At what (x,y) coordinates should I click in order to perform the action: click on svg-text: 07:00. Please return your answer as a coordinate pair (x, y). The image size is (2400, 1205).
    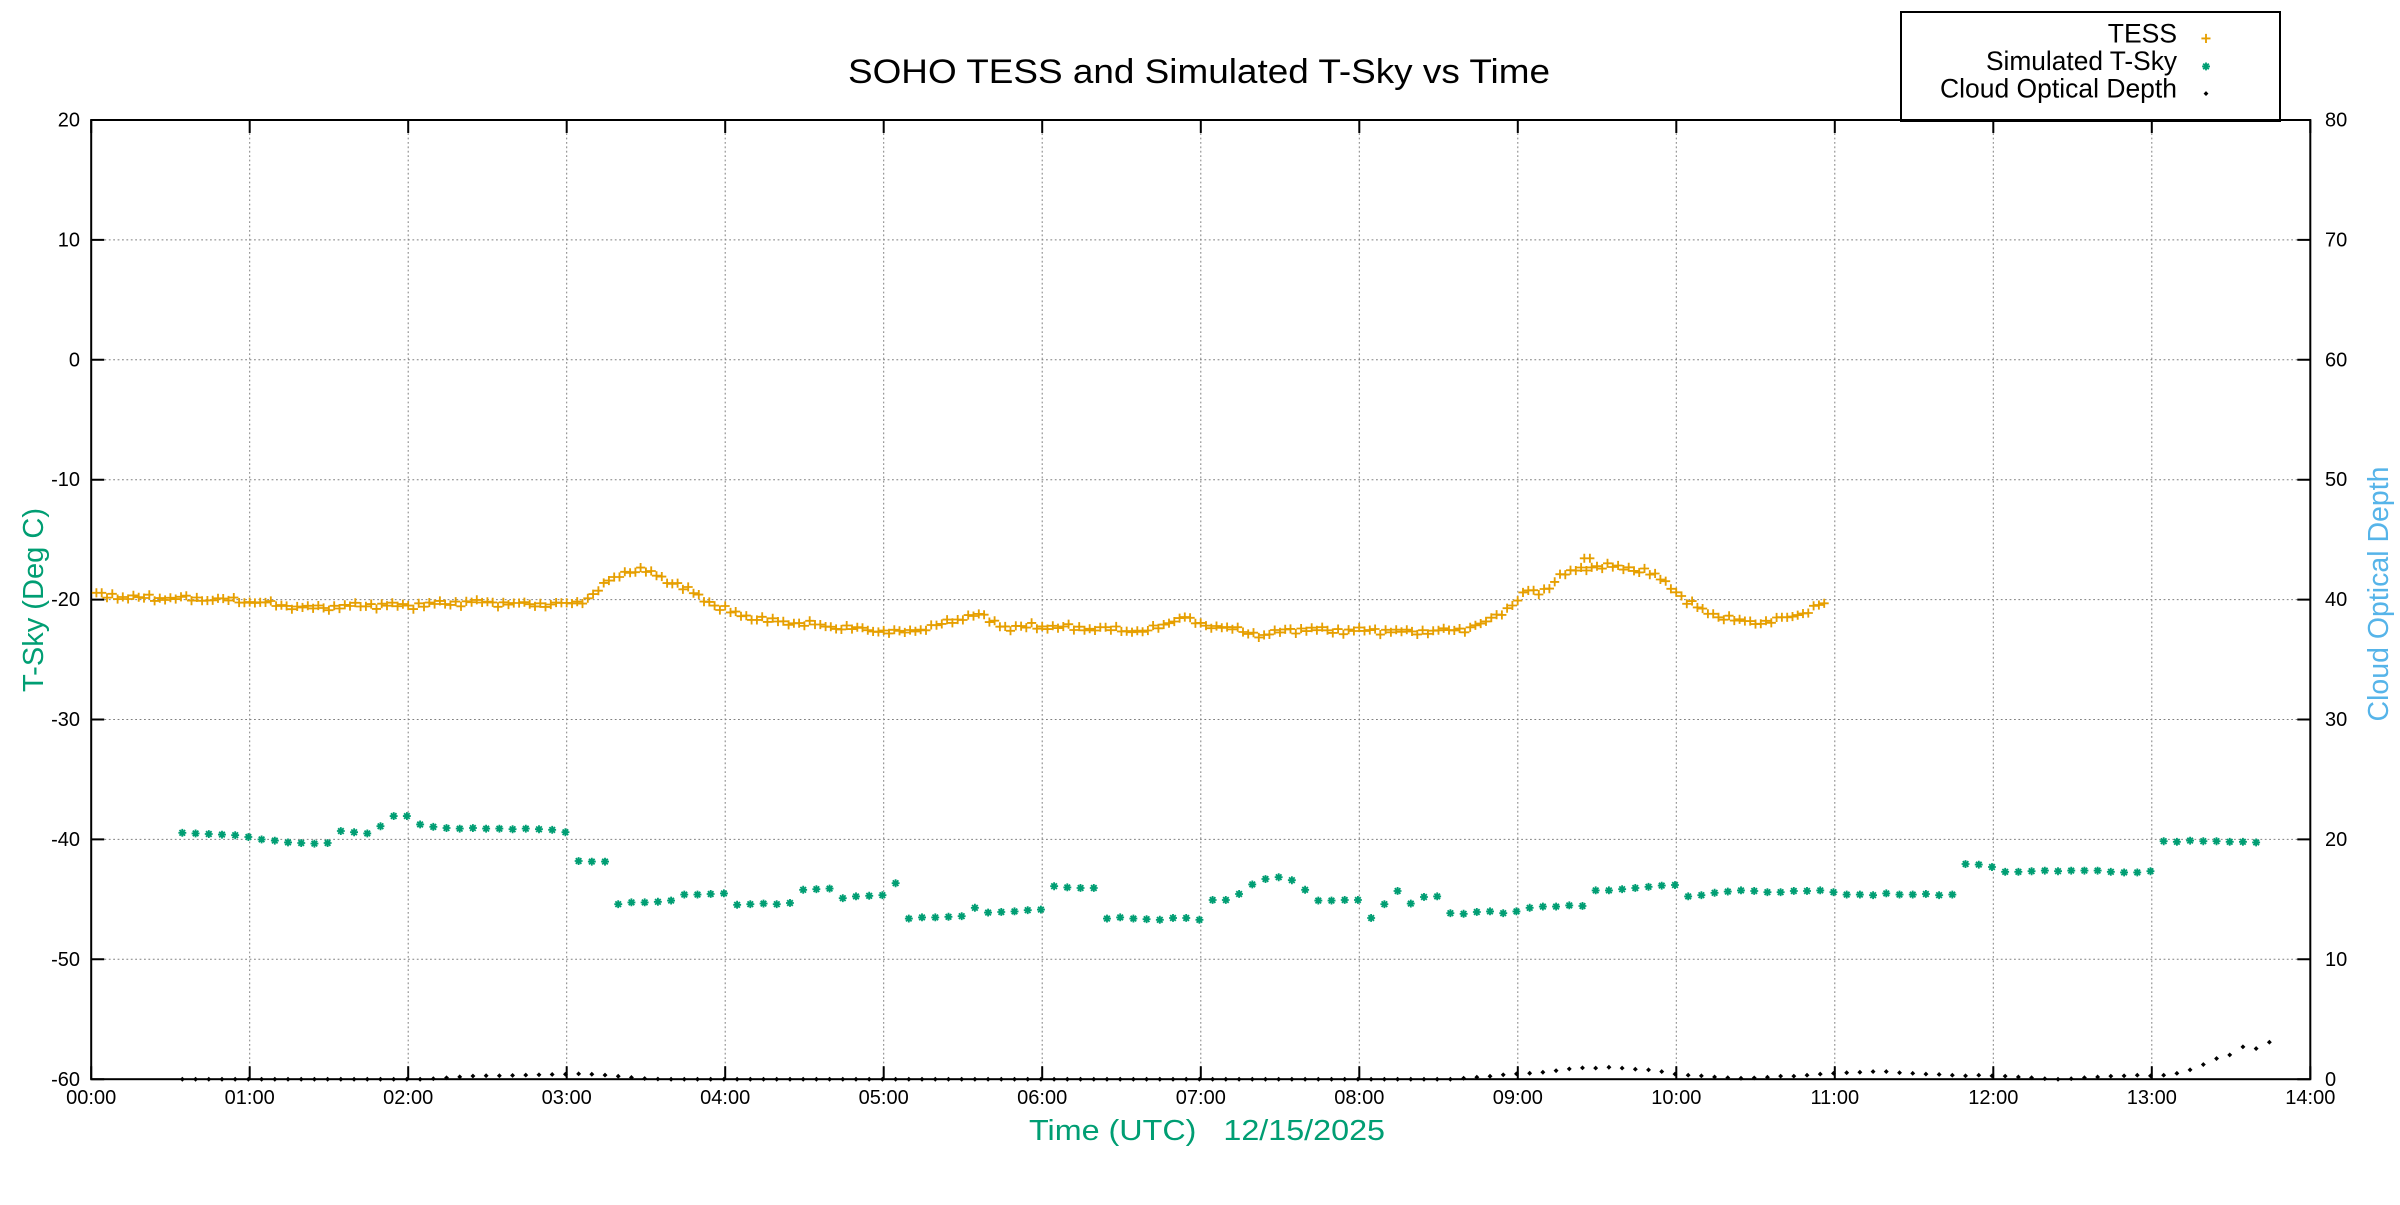
    Looking at the image, I should click on (1201, 1098).